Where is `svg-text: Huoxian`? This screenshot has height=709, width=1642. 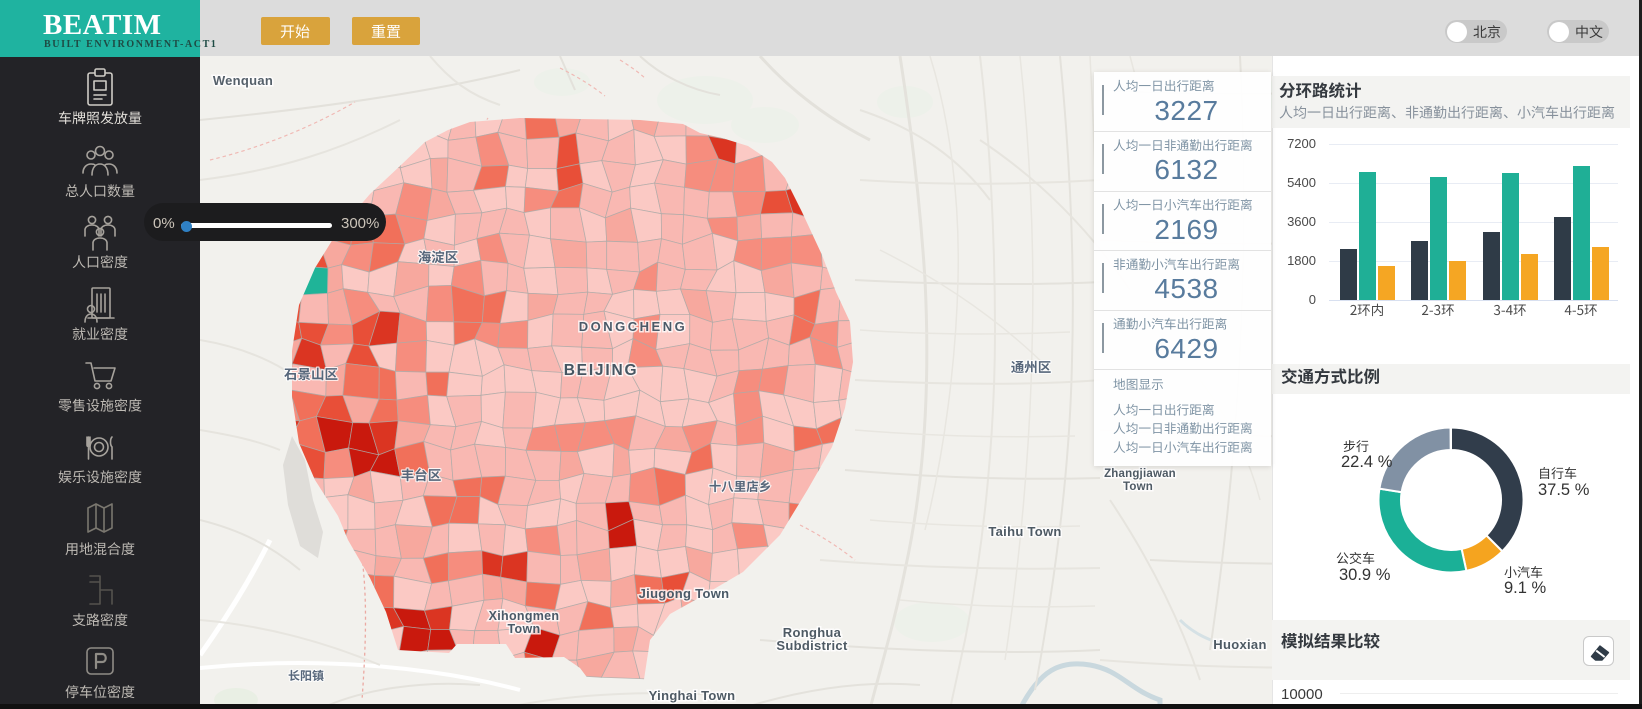
svg-text: Huoxian is located at coordinates (1239, 644).